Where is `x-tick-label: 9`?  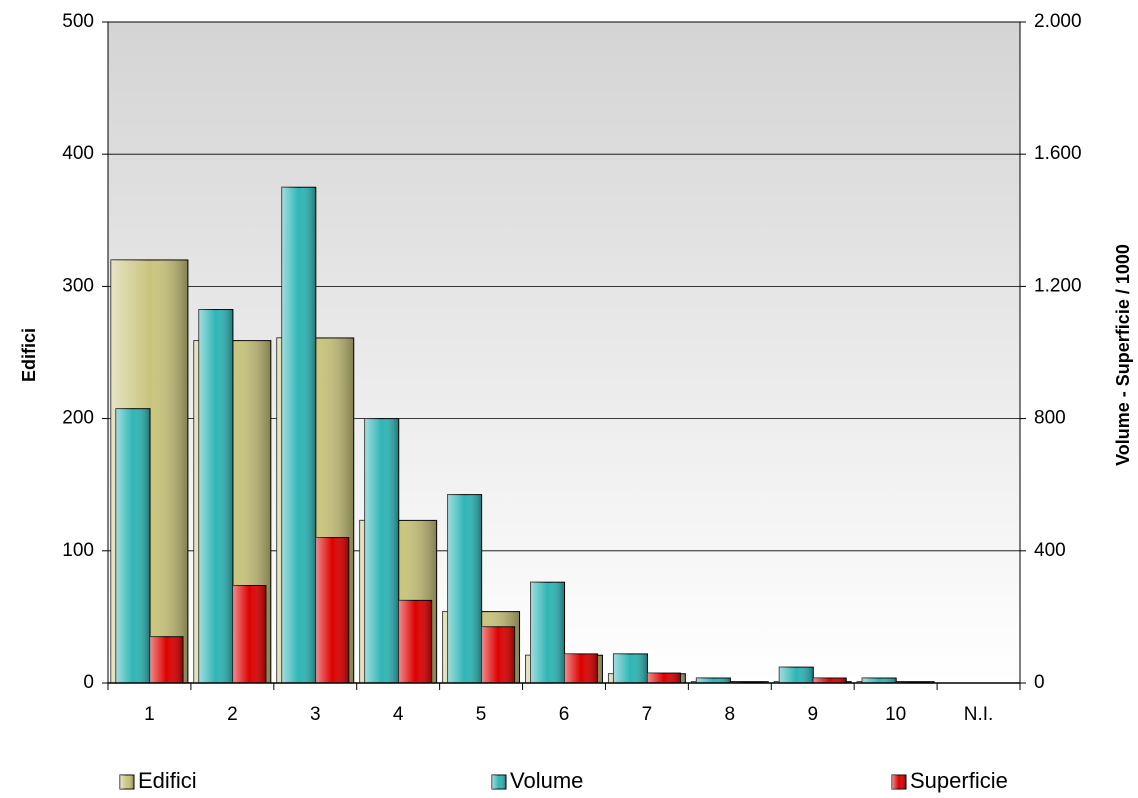
x-tick-label: 9 is located at coordinates (812, 714).